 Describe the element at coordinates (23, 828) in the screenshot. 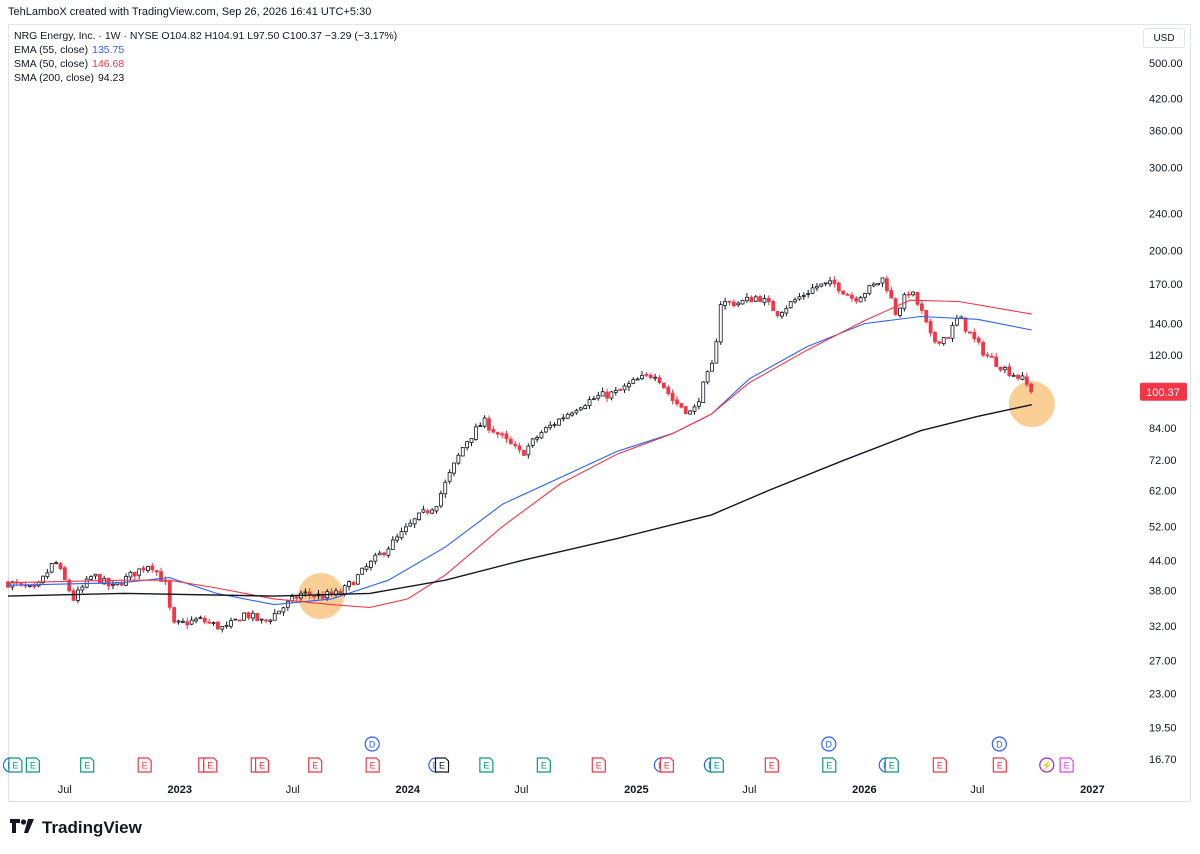

I see `tv-logo-icon` at that location.